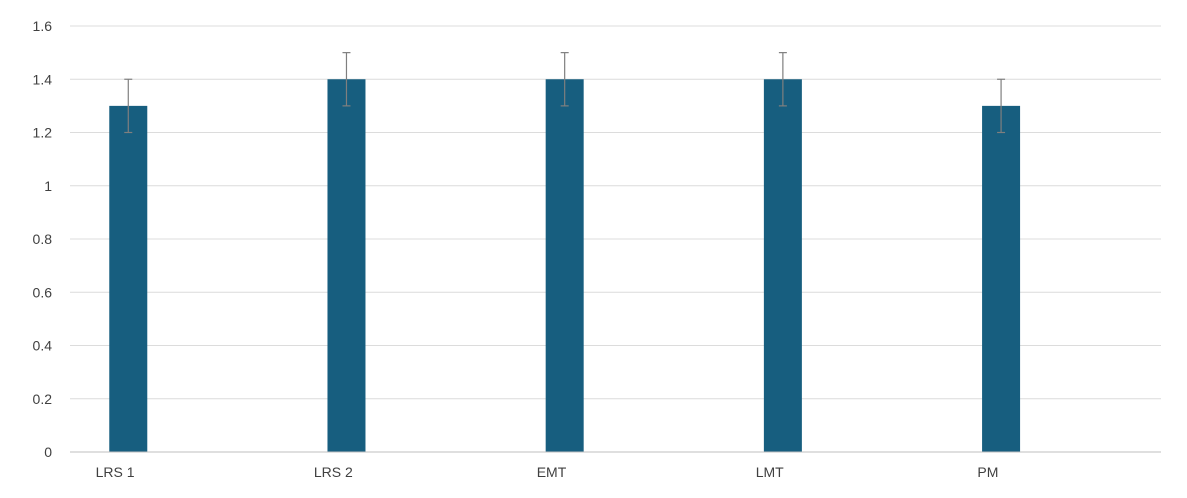 The height and width of the screenshot is (498, 1187). I want to click on x-axis: LRS 1 LRS 2 EMT LMT PM, so click(615, 465).